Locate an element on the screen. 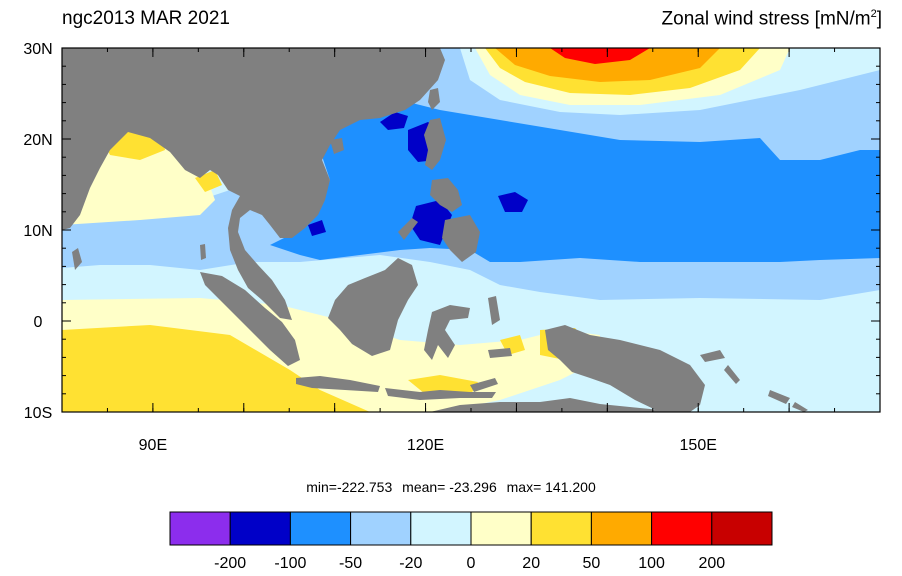 Image resolution: width=902 pixels, height=576 pixels. land-sri-lanka is located at coordinates (77, 259).